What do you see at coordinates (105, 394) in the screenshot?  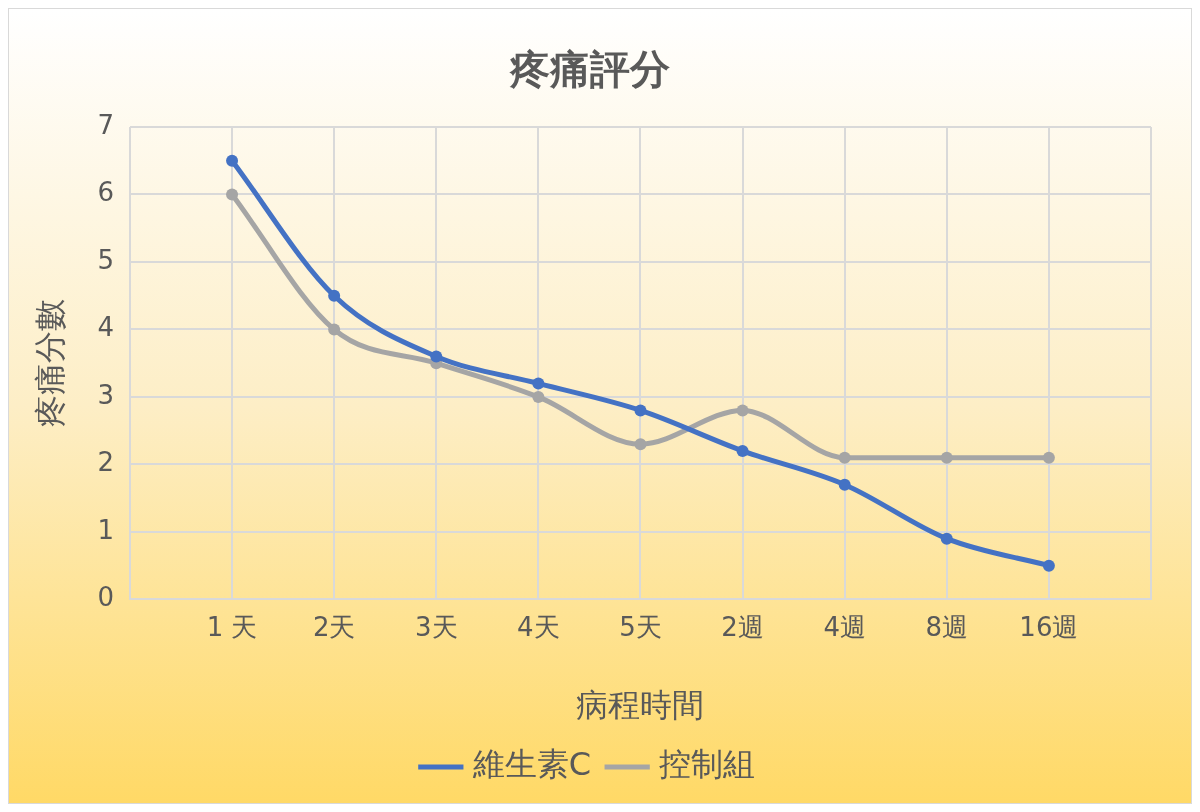 I see `y-tick-label: 3` at bounding box center [105, 394].